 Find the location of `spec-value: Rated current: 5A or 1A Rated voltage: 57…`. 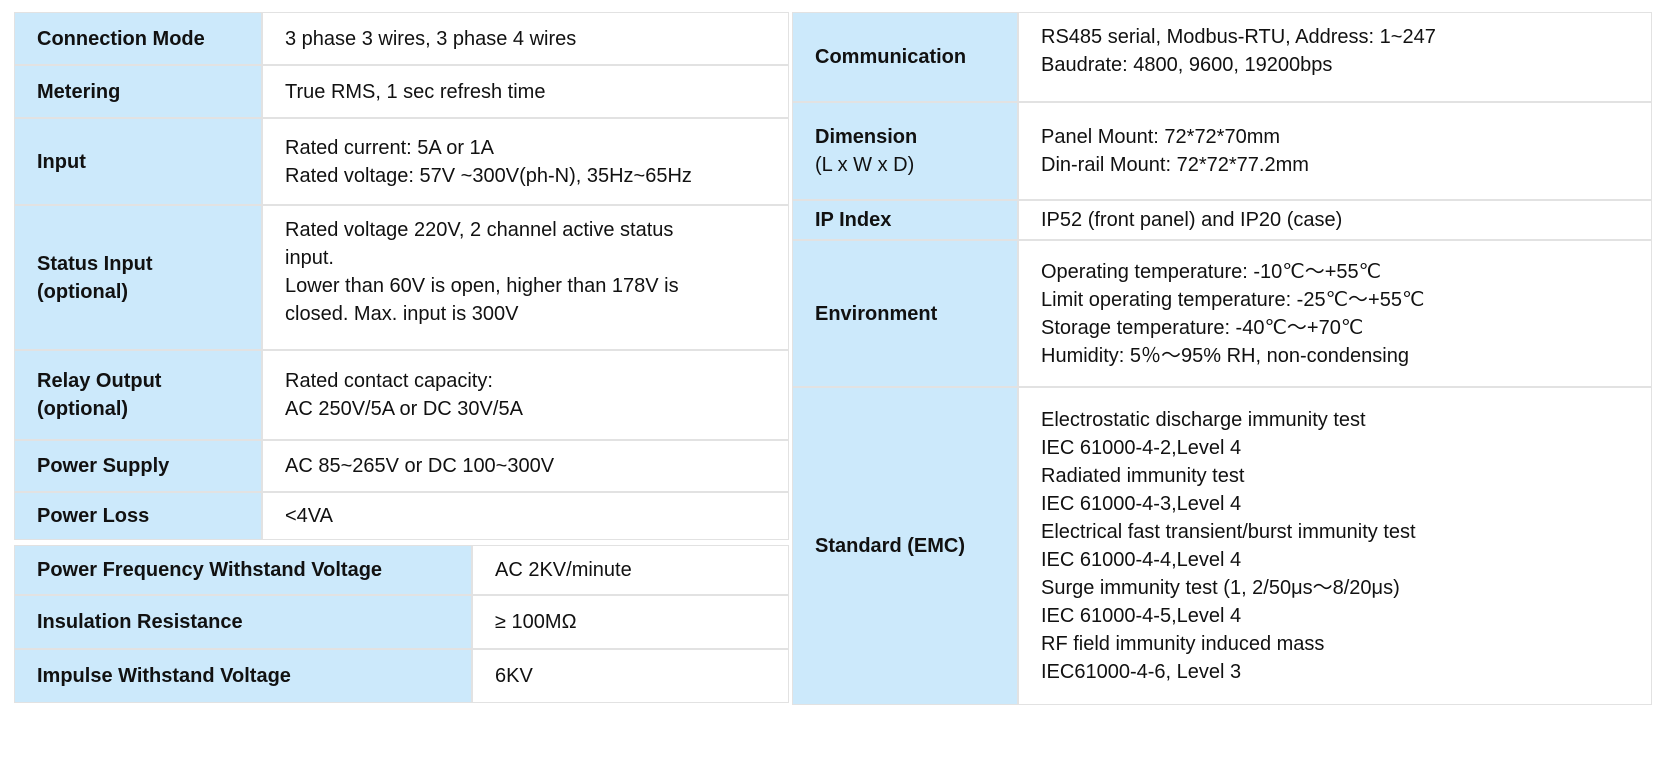

spec-value: Rated current: 5A or 1A Rated voltage: 57… is located at coordinates (525, 161).